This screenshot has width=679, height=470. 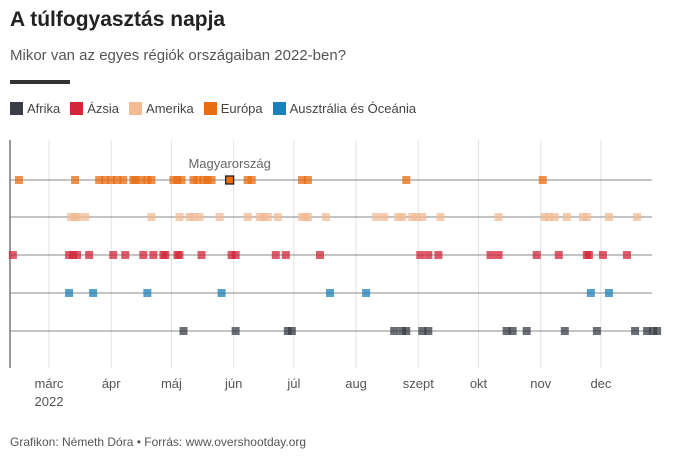 I want to click on x-tick-label: szept, so click(x=418, y=383).